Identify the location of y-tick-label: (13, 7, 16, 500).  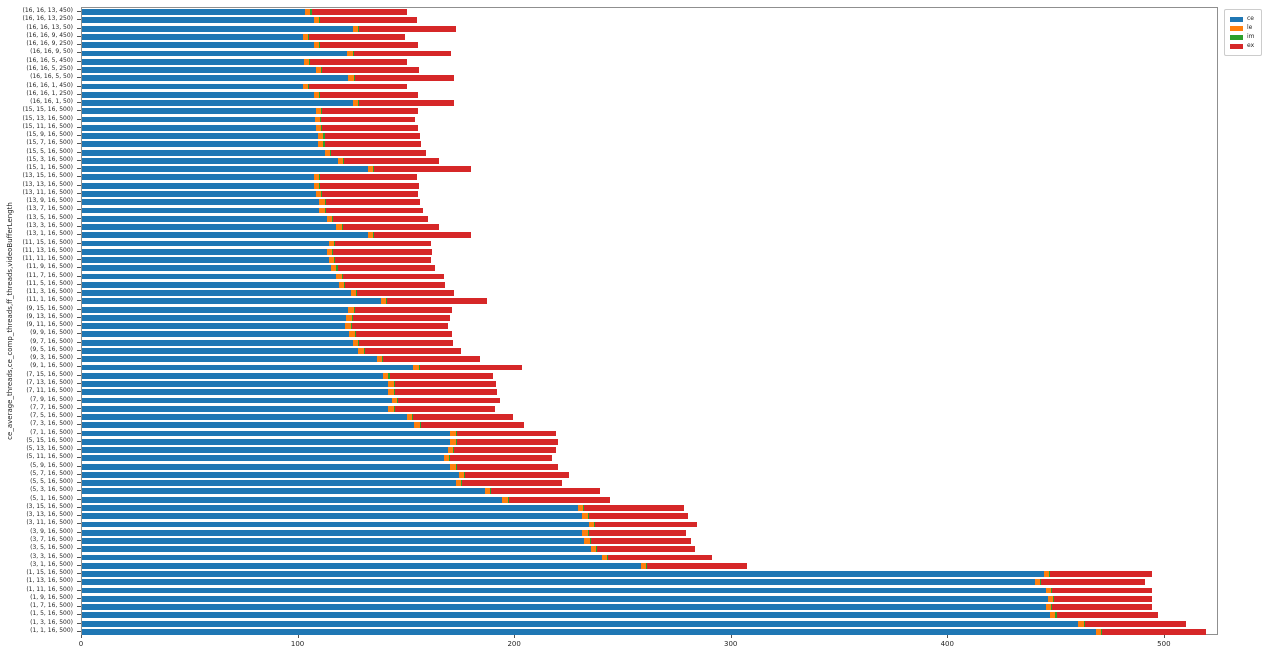
(49, 209).